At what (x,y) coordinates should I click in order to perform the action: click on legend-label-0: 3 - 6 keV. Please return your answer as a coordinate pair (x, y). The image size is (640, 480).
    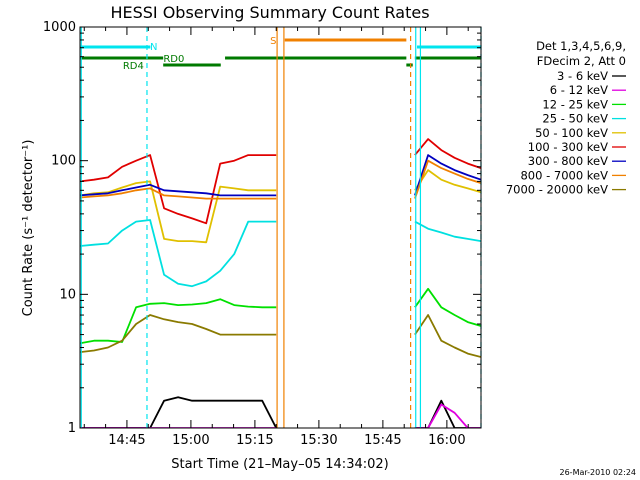
    Looking at the image, I should click on (582, 76).